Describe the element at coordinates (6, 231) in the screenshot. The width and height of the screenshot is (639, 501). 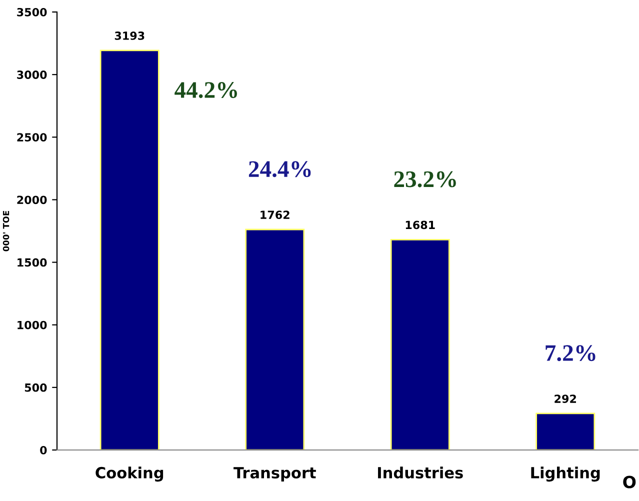
I see `y-axis-title: 000' TOE` at that location.